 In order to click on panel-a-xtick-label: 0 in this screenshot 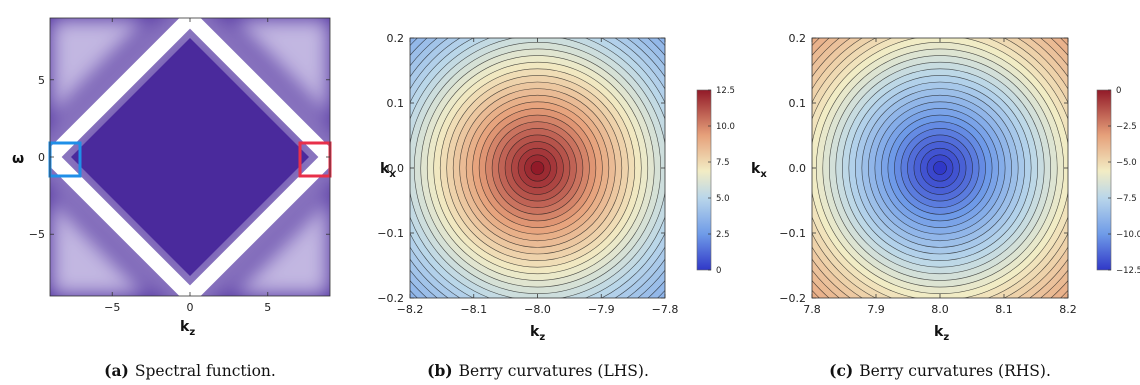, I will do `click(190, 307)`.